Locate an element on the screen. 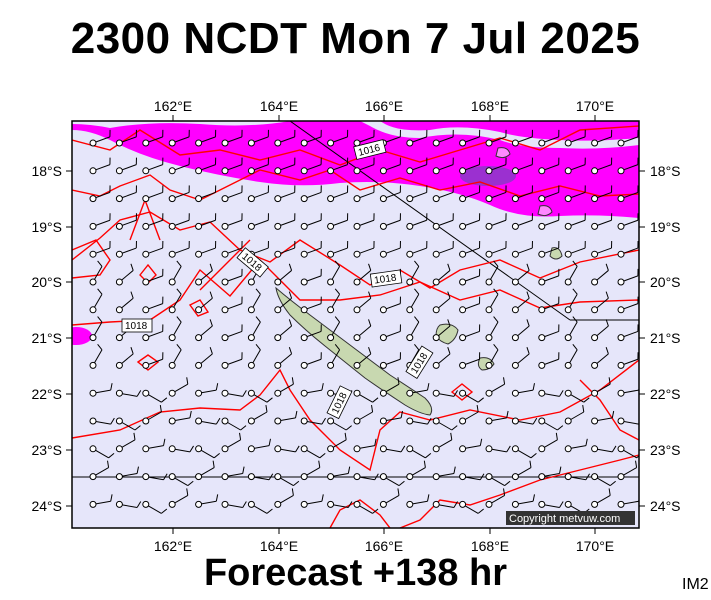 The image size is (711, 600). lat-label-left-18: 18°S is located at coordinates (46, 171).